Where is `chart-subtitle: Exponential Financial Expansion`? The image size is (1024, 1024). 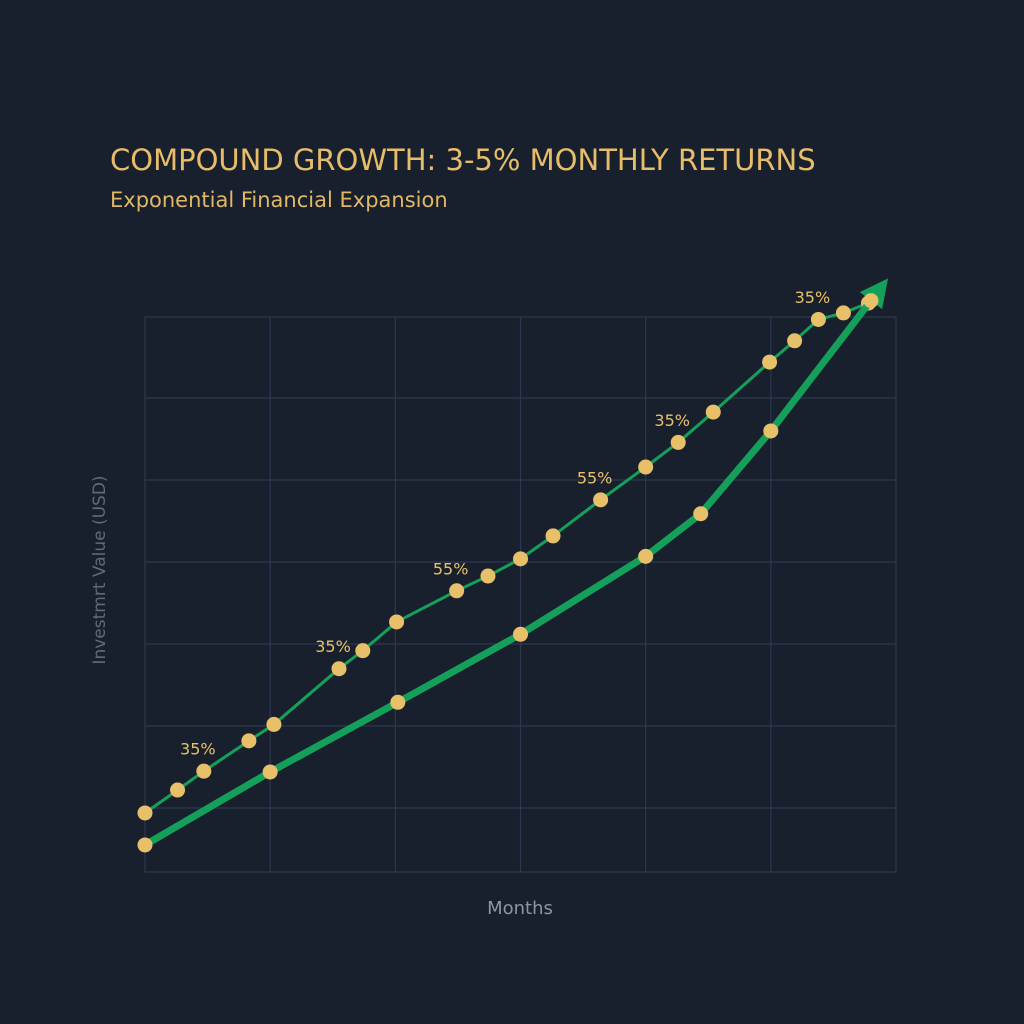 chart-subtitle: Exponential Financial Expansion is located at coordinates (279, 200).